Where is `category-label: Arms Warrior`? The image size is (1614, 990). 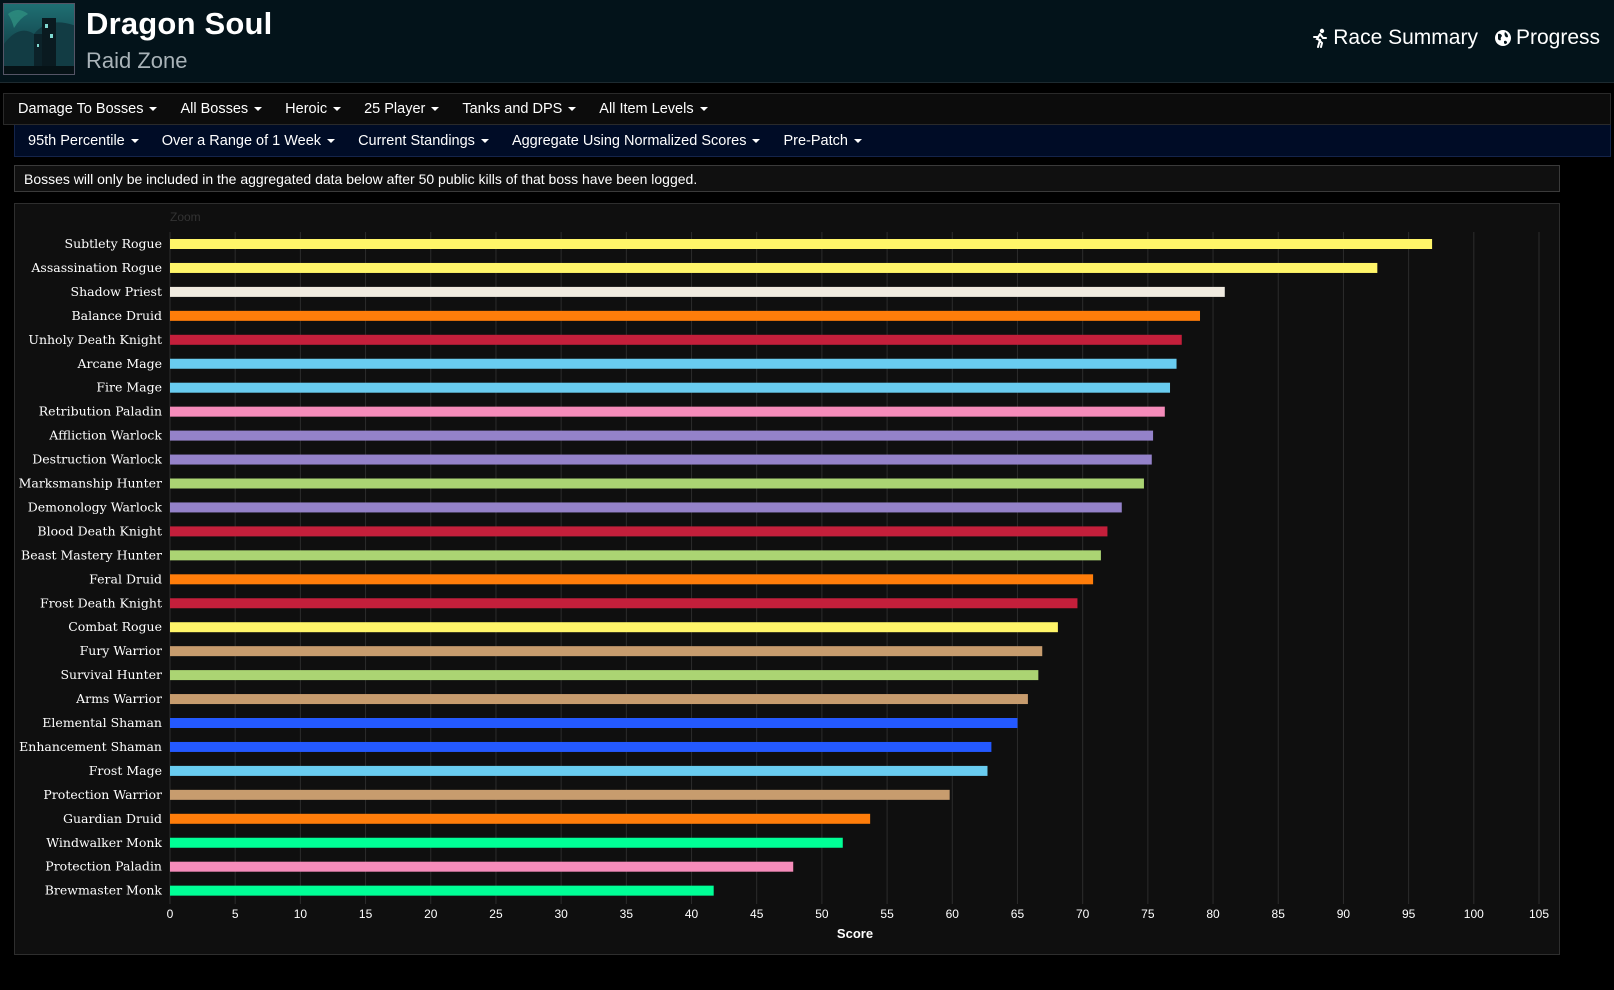 category-label: Arms Warrior is located at coordinates (118, 698).